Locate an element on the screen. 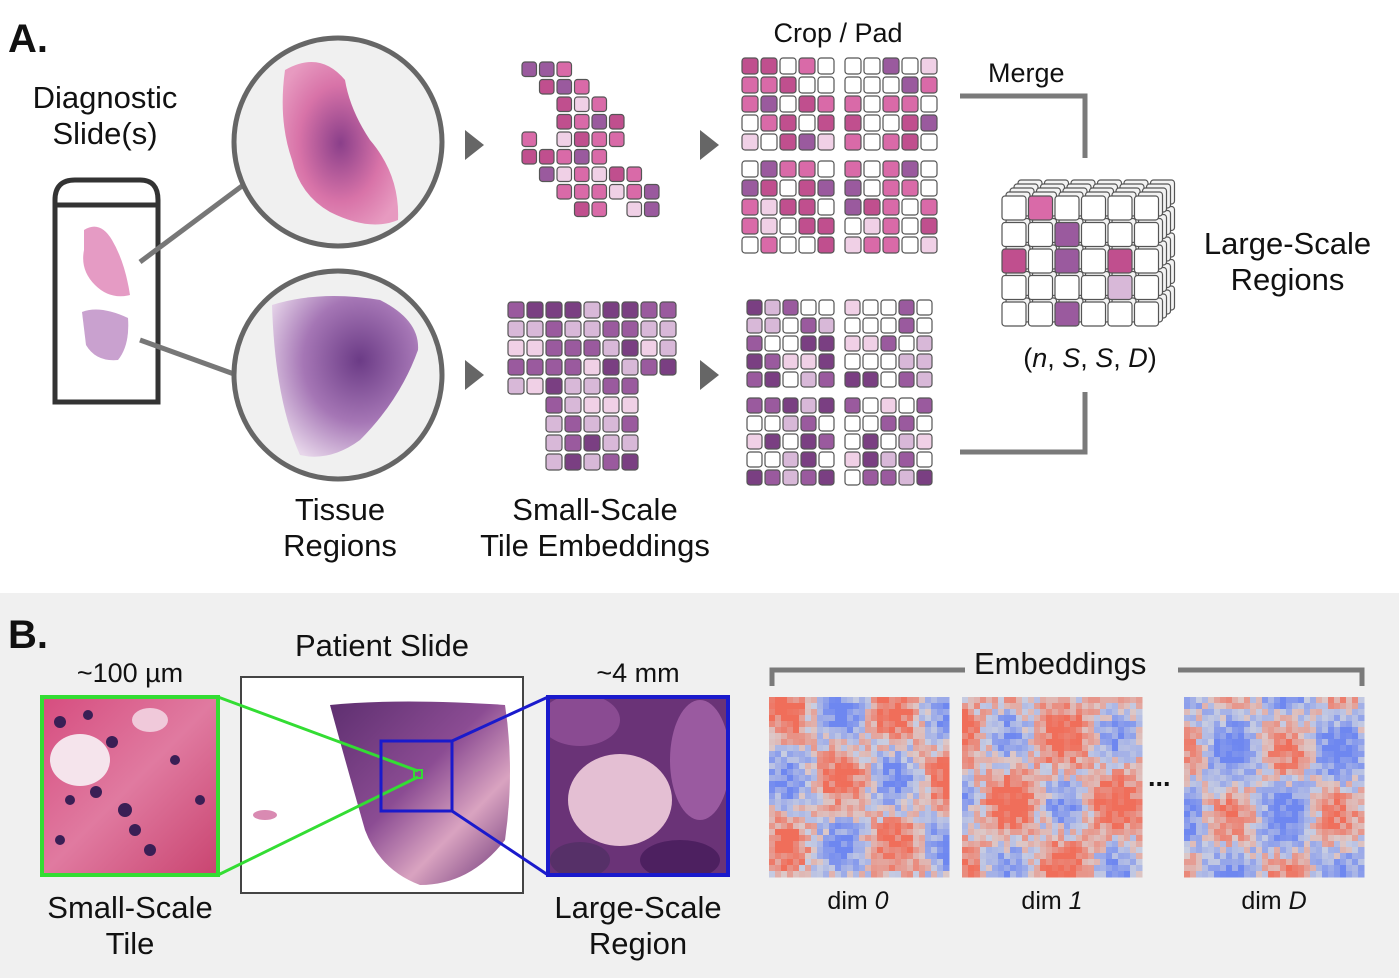 The width and height of the screenshot is (1399, 978). tissue-fragment is located at coordinates (265, 815).